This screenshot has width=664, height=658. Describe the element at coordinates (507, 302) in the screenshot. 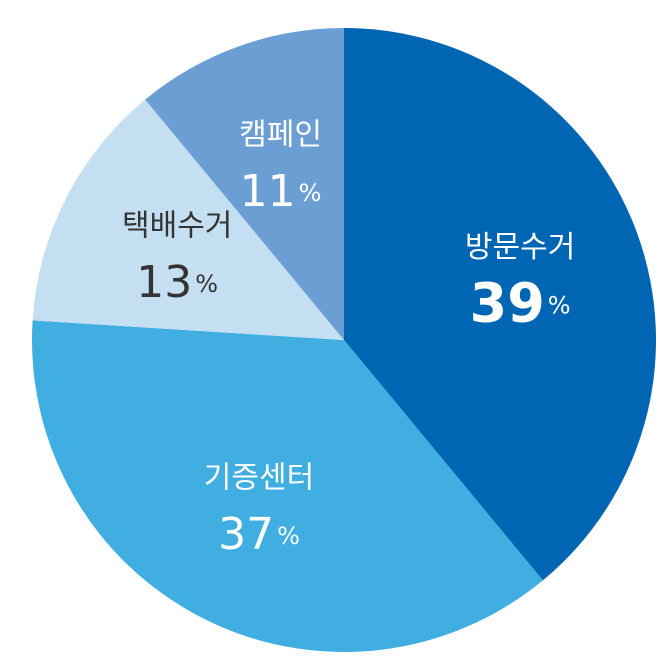

I see `value-number: 39` at that location.